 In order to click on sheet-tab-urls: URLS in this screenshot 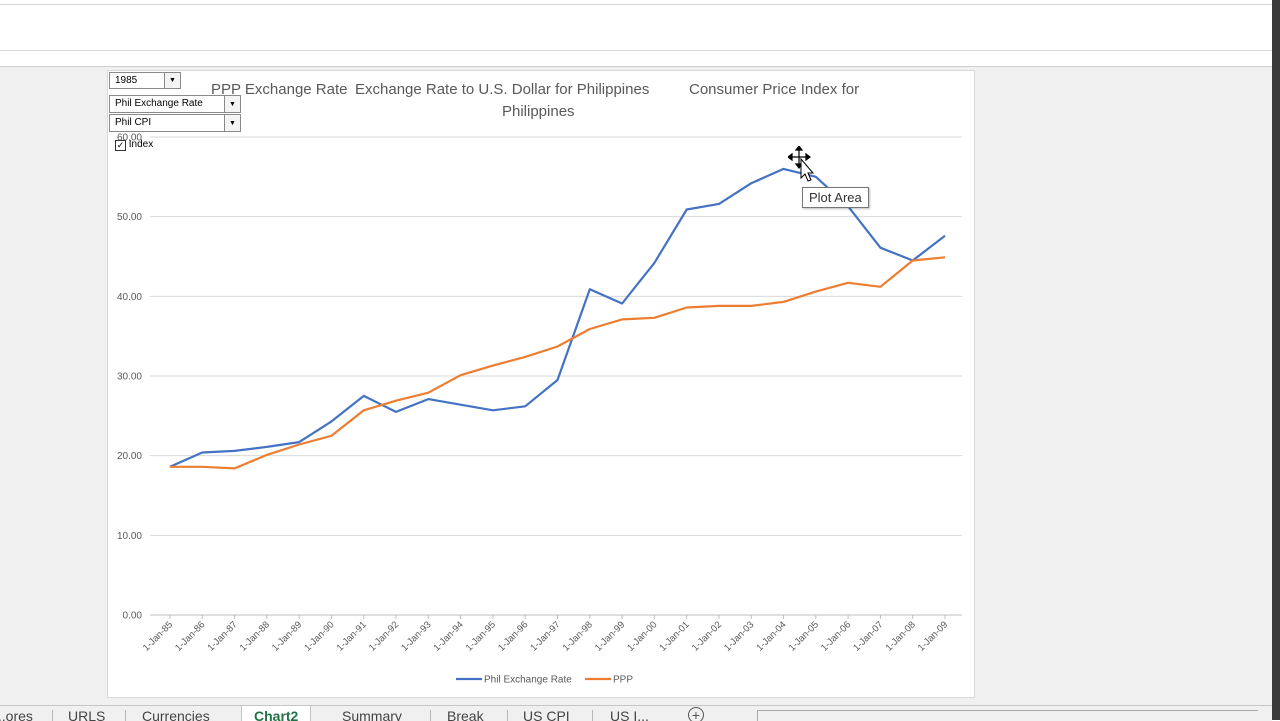, I will do `click(87, 714)`.